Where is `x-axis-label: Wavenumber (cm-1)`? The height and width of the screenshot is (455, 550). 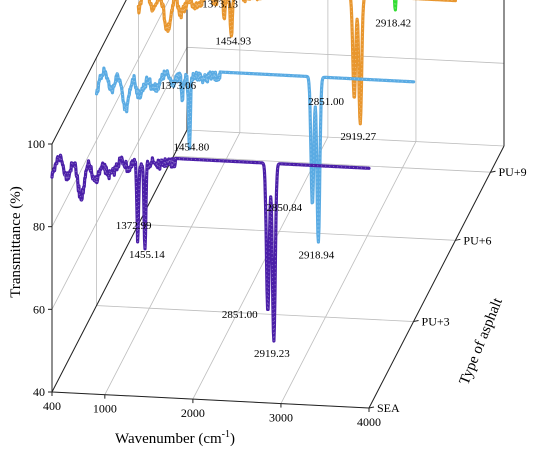 x-axis-label: Wavenumber (cm-1) is located at coordinates (175, 438).